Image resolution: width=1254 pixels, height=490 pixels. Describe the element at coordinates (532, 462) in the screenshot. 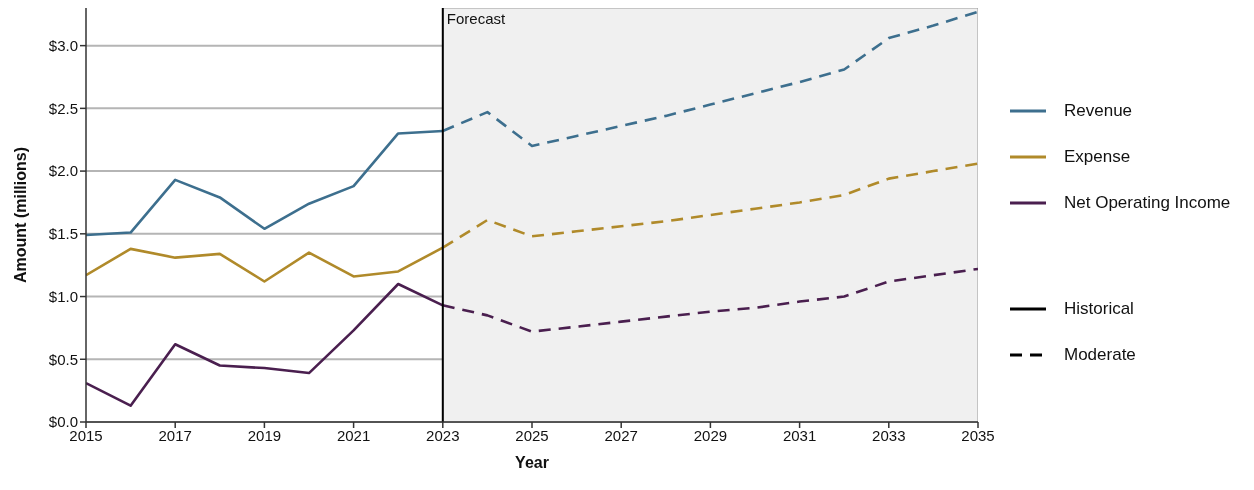

I see `x-axis-title: Year` at that location.